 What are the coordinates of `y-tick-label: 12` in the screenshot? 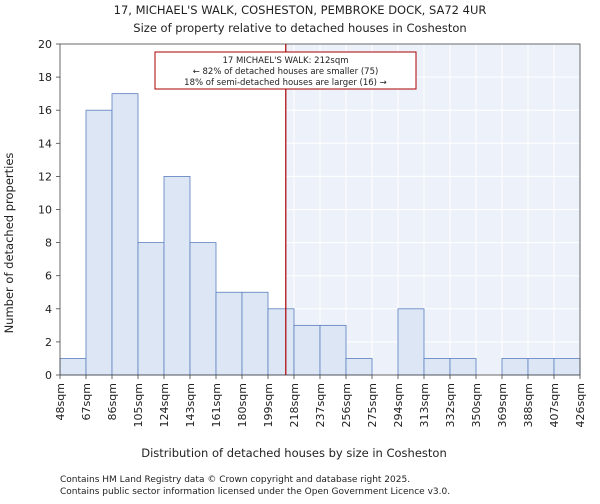 It's located at (45, 176).